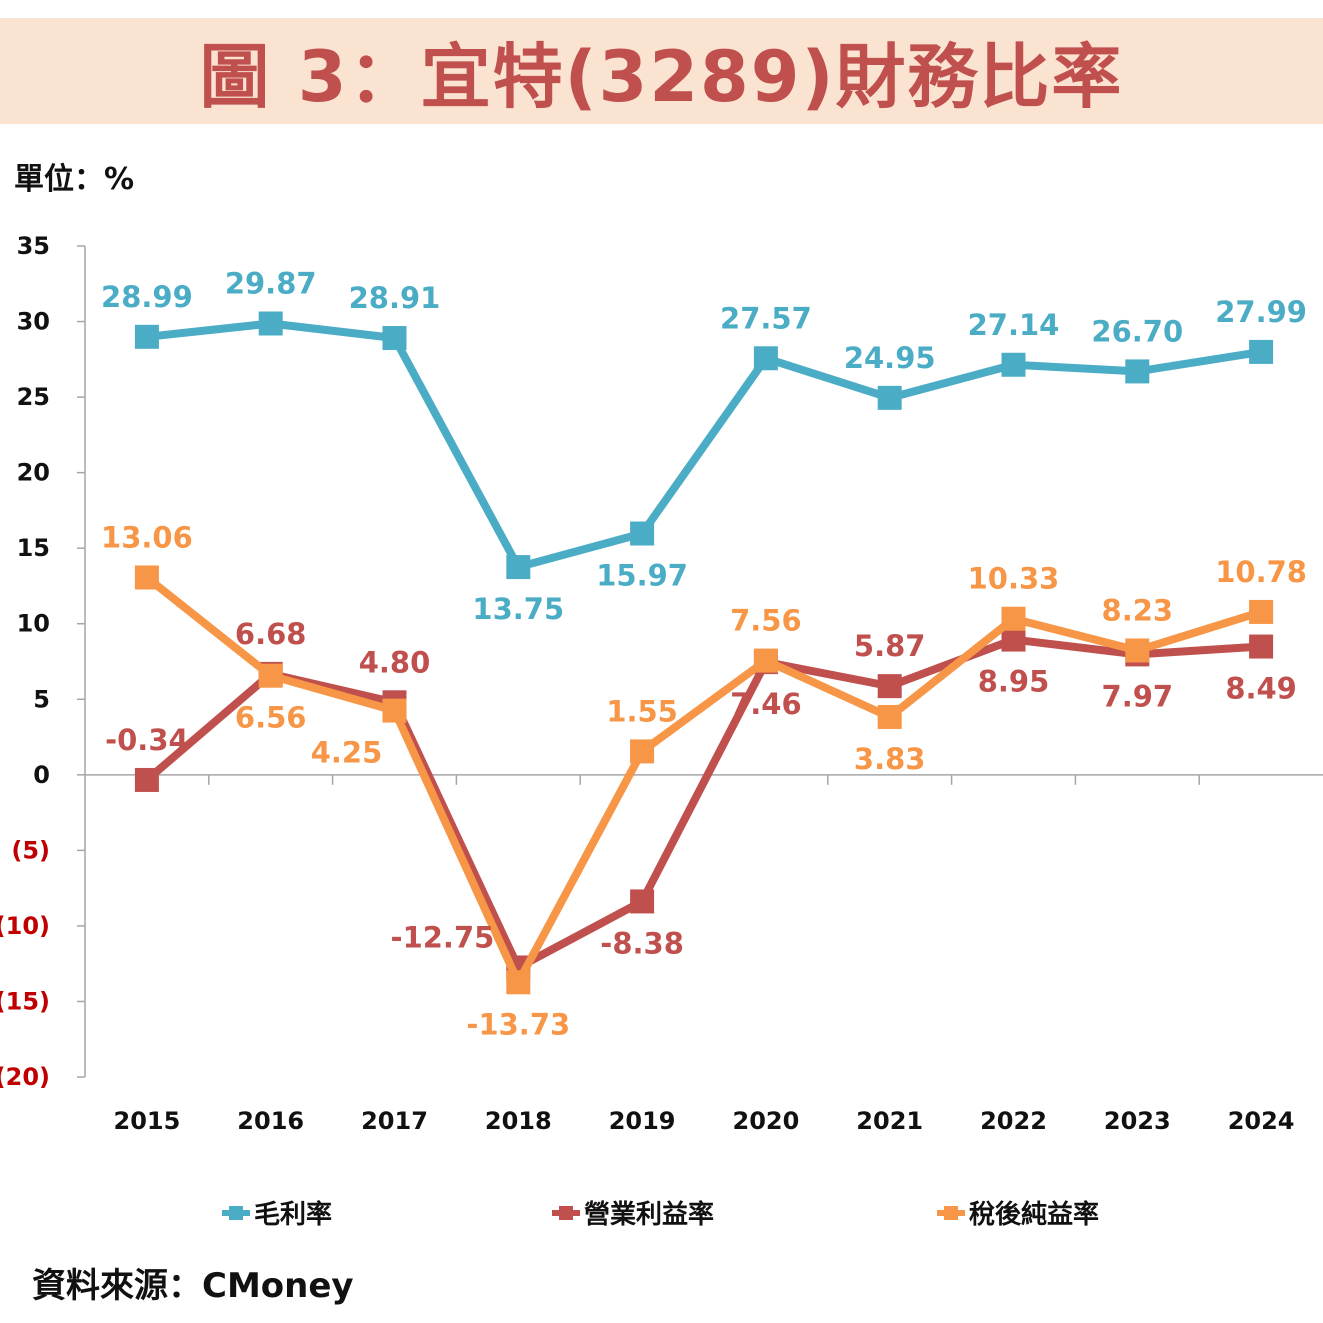 The image size is (1323, 1323). What do you see at coordinates (1261, 312) in the screenshot?
I see `data-label: 27.99` at bounding box center [1261, 312].